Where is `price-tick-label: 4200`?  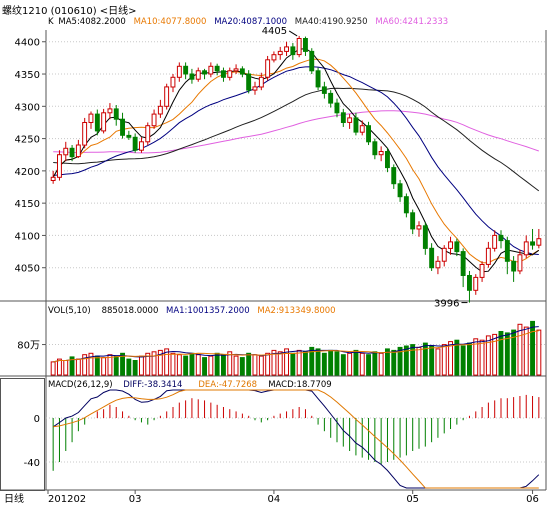 price-tick-label: 4200 is located at coordinates (27, 172).